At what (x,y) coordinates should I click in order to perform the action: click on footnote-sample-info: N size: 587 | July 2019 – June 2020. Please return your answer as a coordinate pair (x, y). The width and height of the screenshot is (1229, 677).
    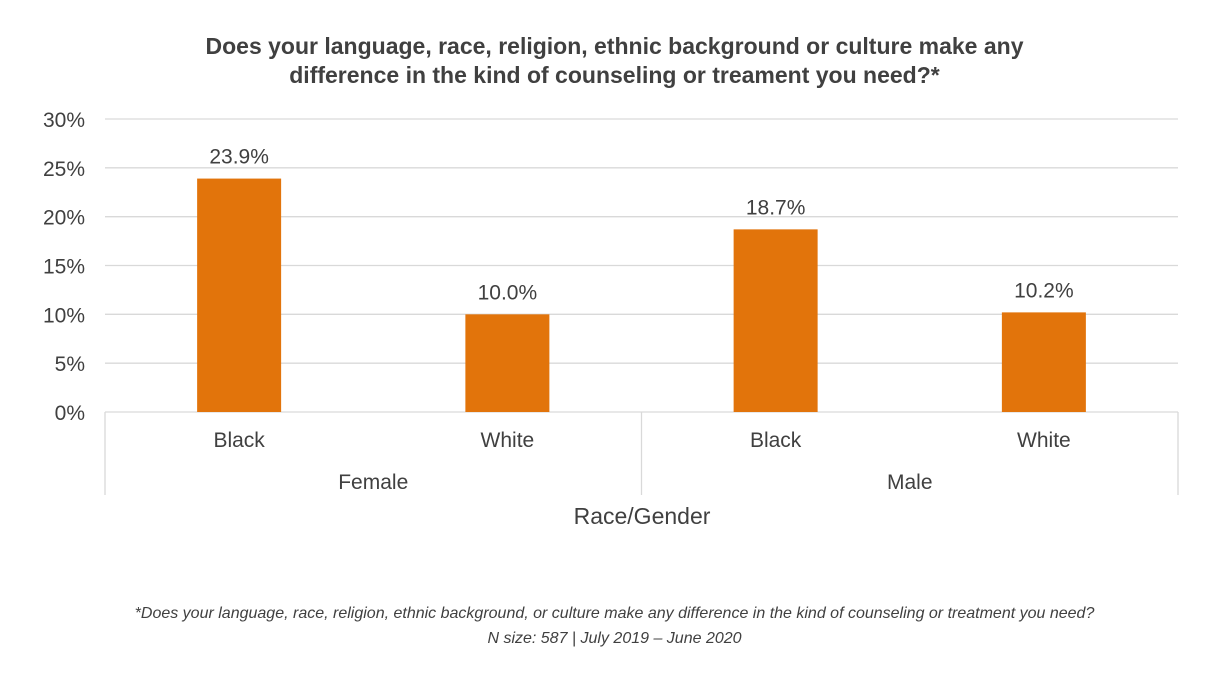
    Looking at the image, I should click on (614, 638).